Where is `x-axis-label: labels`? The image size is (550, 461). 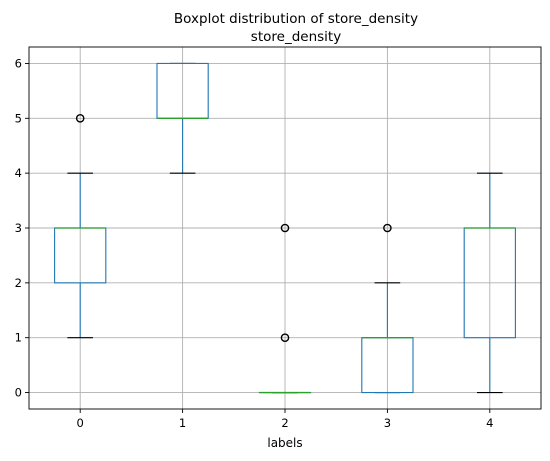 x-axis-label: labels is located at coordinates (284, 443).